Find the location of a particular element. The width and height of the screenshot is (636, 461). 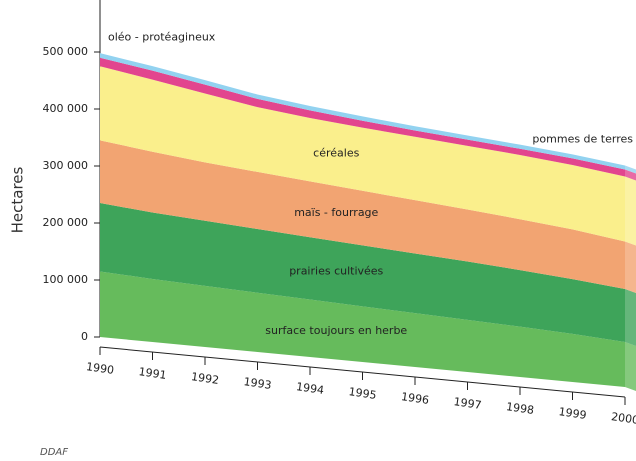

x-tick-label: 1995 is located at coordinates (363, 393).